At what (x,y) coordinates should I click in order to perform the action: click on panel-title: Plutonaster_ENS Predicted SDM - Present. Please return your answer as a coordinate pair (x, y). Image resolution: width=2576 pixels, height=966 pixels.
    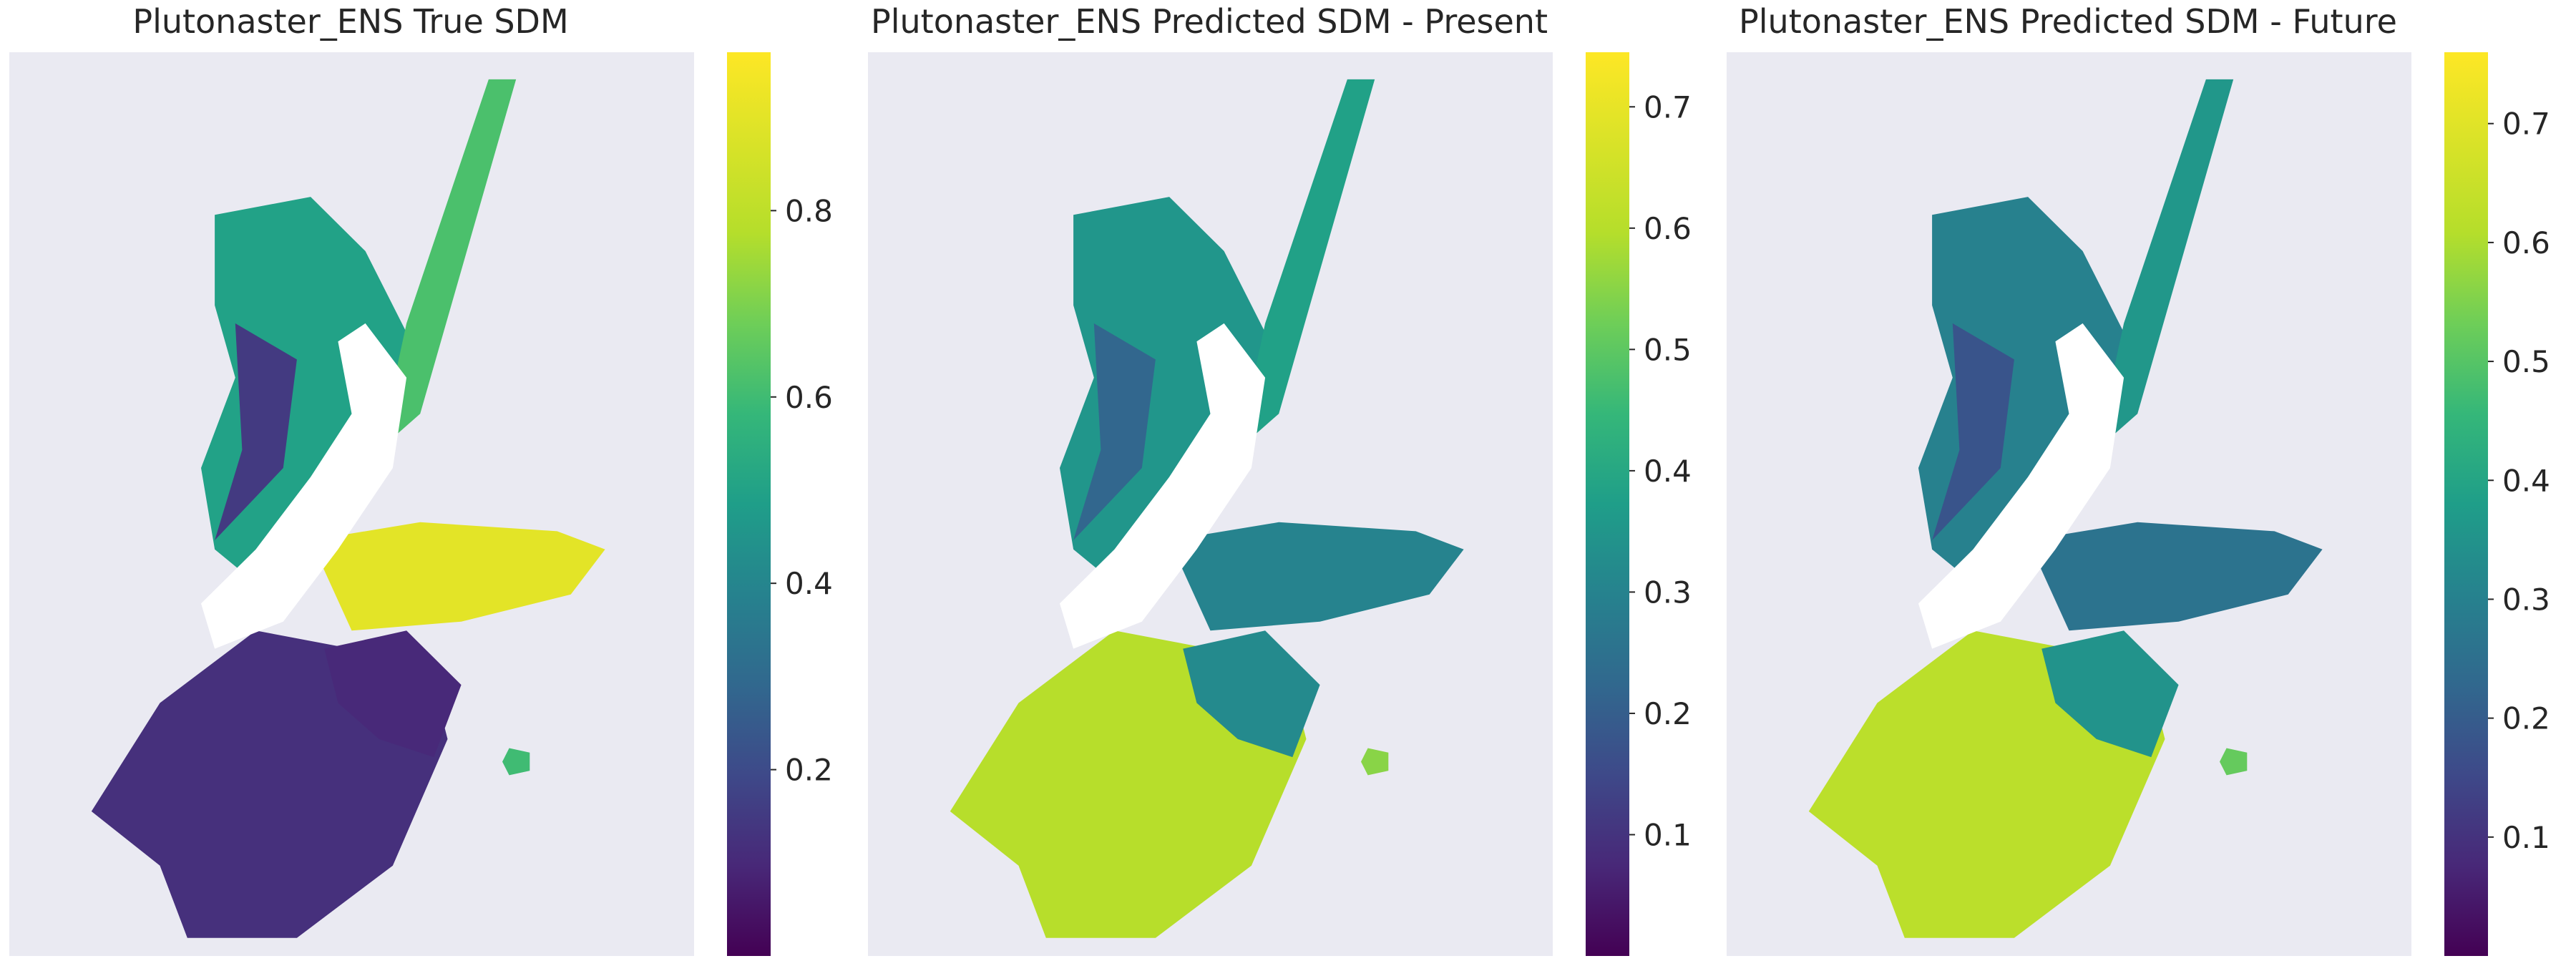
    Looking at the image, I should click on (1209, 21).